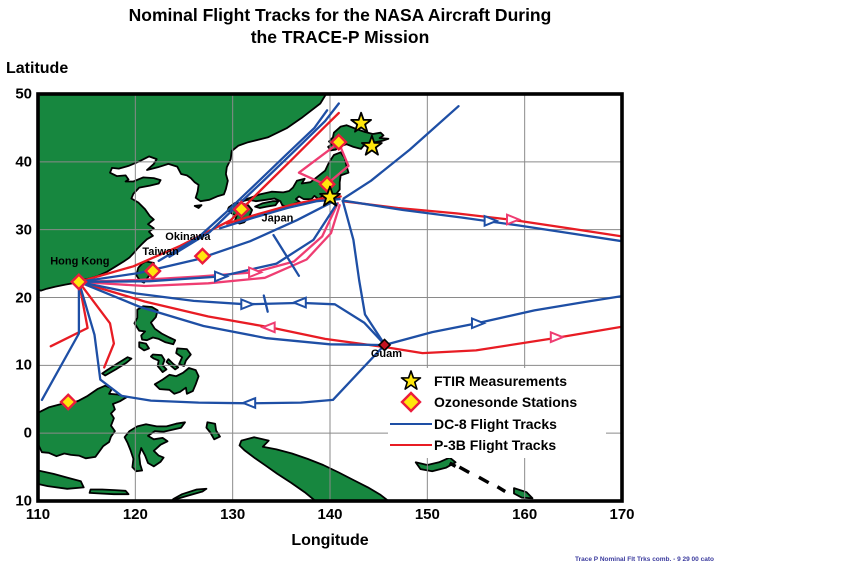  Describe the element at coordinates (386, 354) in the screenshot. I see `place-label-guam: Guam` at that location.